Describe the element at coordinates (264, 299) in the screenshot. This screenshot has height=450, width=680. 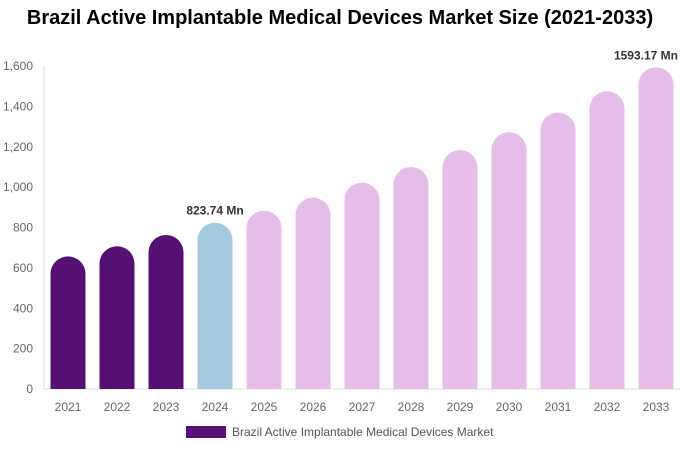
I see `bar-2025` at that location.